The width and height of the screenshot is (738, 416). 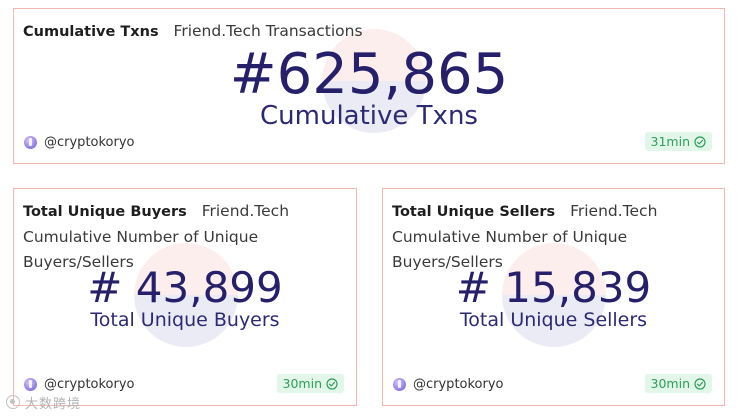 What do you see at coordinates (553, 287) in the screenshot?
I see `counter-value: # 15,839` at bounding box center [553, 287].